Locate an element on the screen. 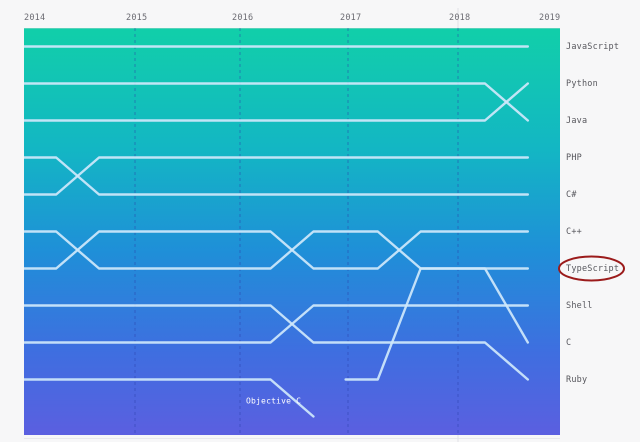  series-php is located at coordinates (277, 176).